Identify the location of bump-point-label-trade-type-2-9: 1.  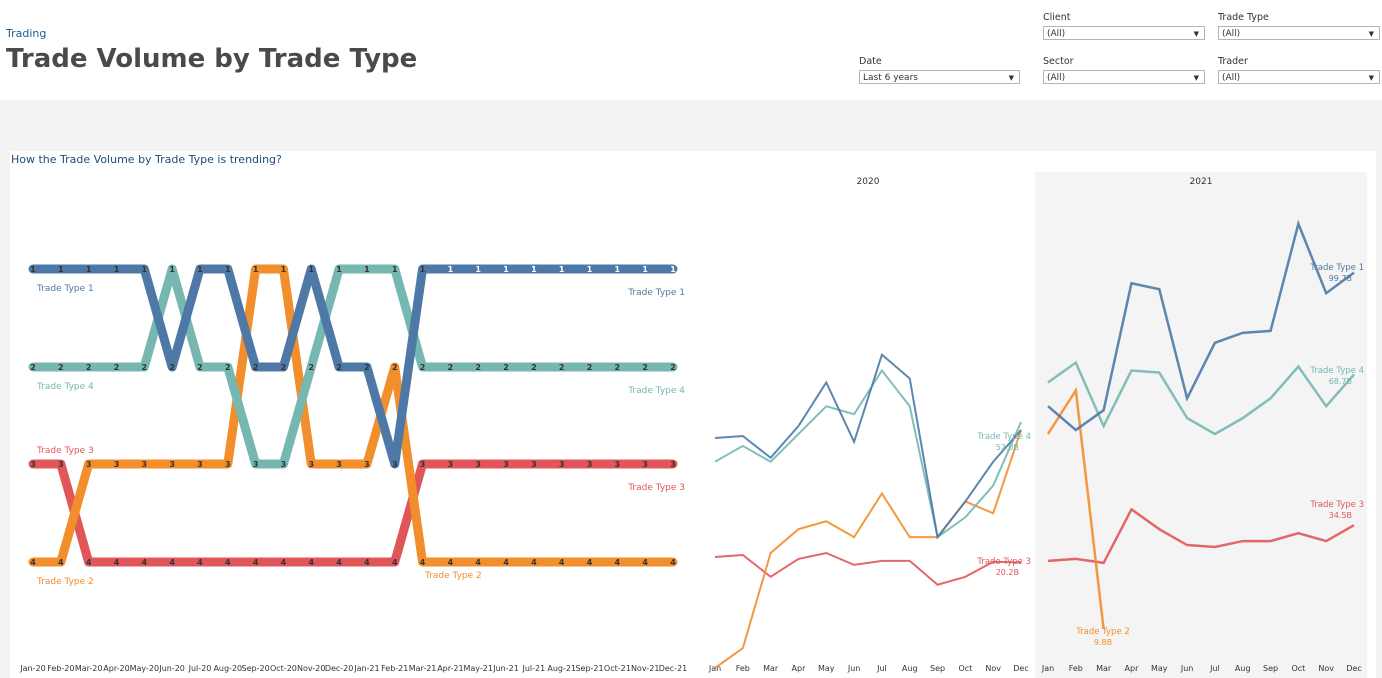
(284, 269).